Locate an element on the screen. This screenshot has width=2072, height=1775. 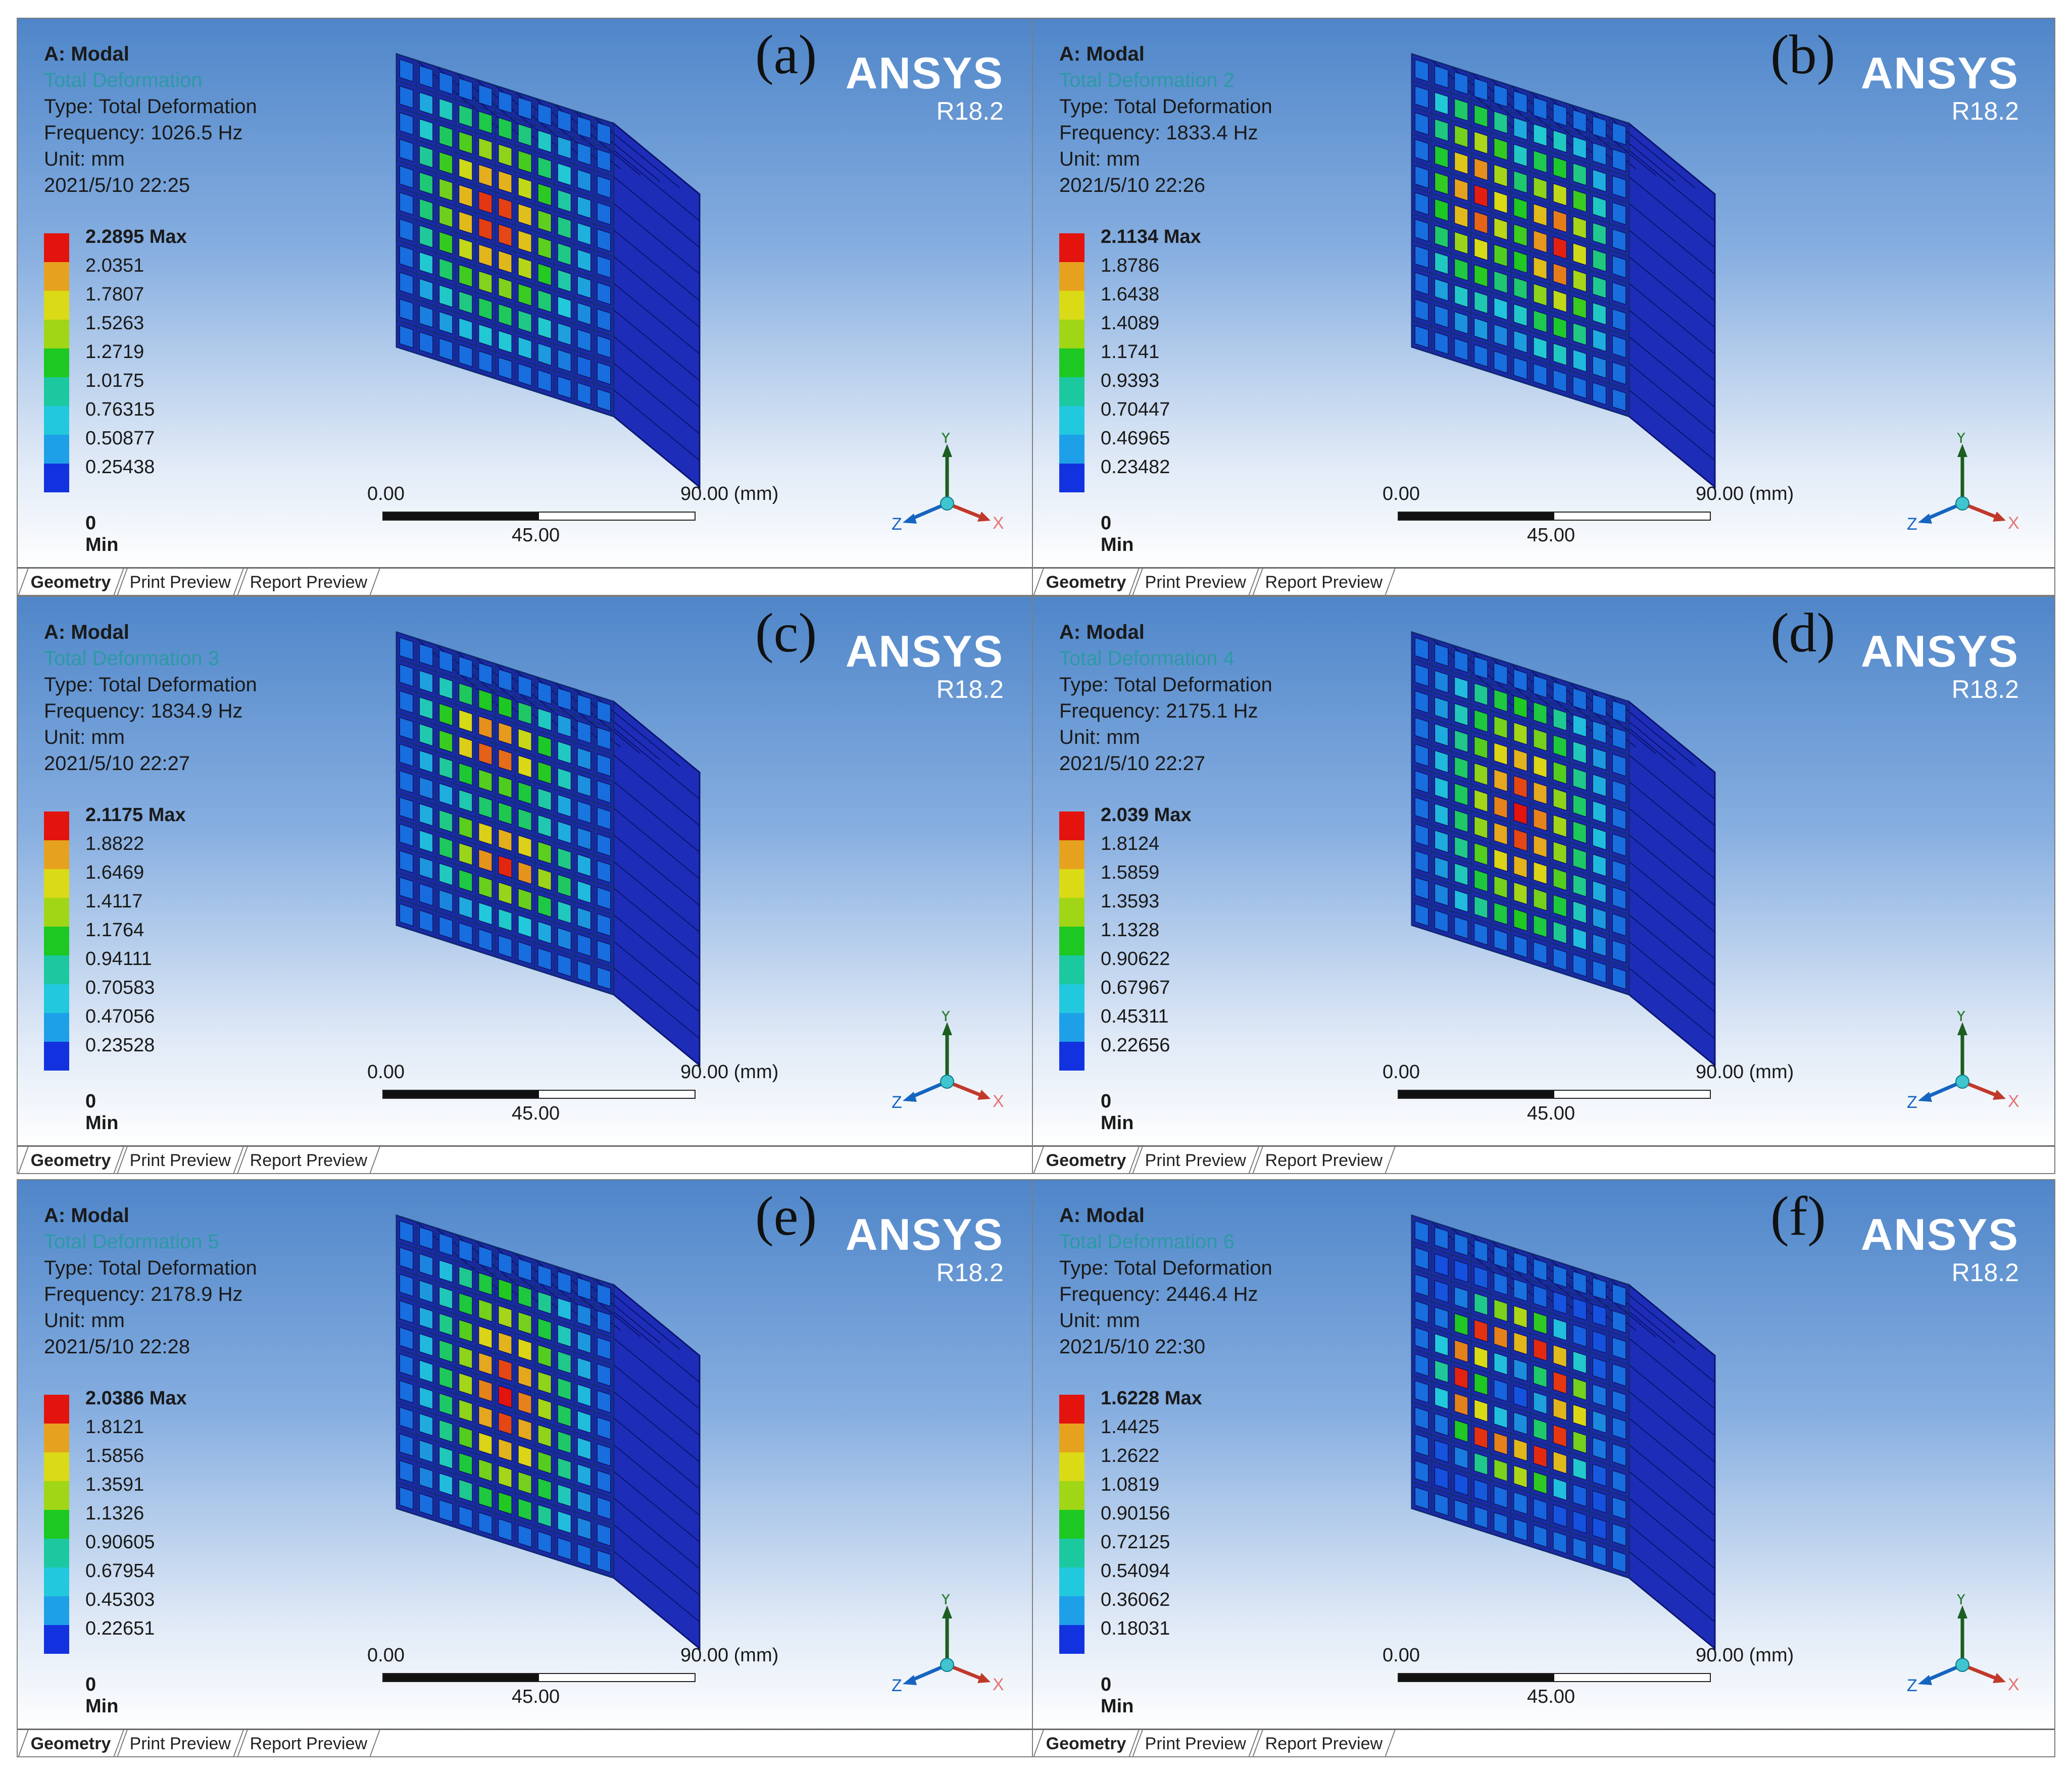
scale-mid: 45.00 is located at coordinates (1551, 1114).